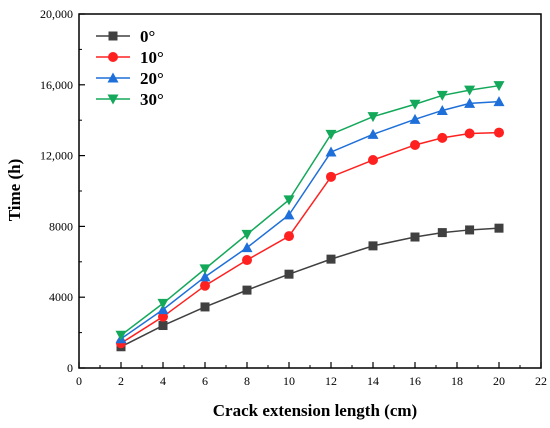 Image resolution: width=550 pixels, height=428 pixels. What do you see at coordinates (70, 368) in the screenshot?
I see `y-tick-label: 0` at bounding box center [70, 368].